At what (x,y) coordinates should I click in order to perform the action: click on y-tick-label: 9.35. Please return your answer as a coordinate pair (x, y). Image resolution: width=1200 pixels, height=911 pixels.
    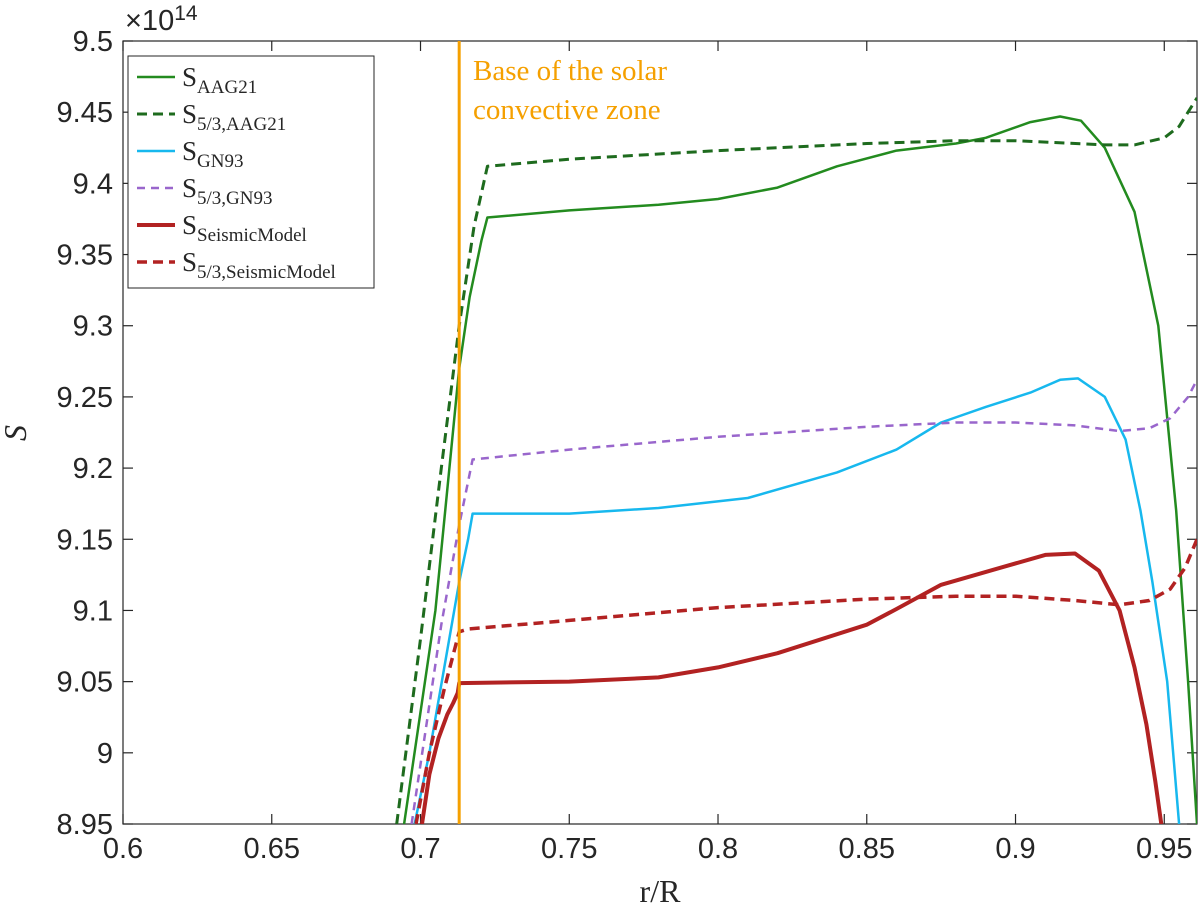
    Looking at the image, I should click on (85, 256).